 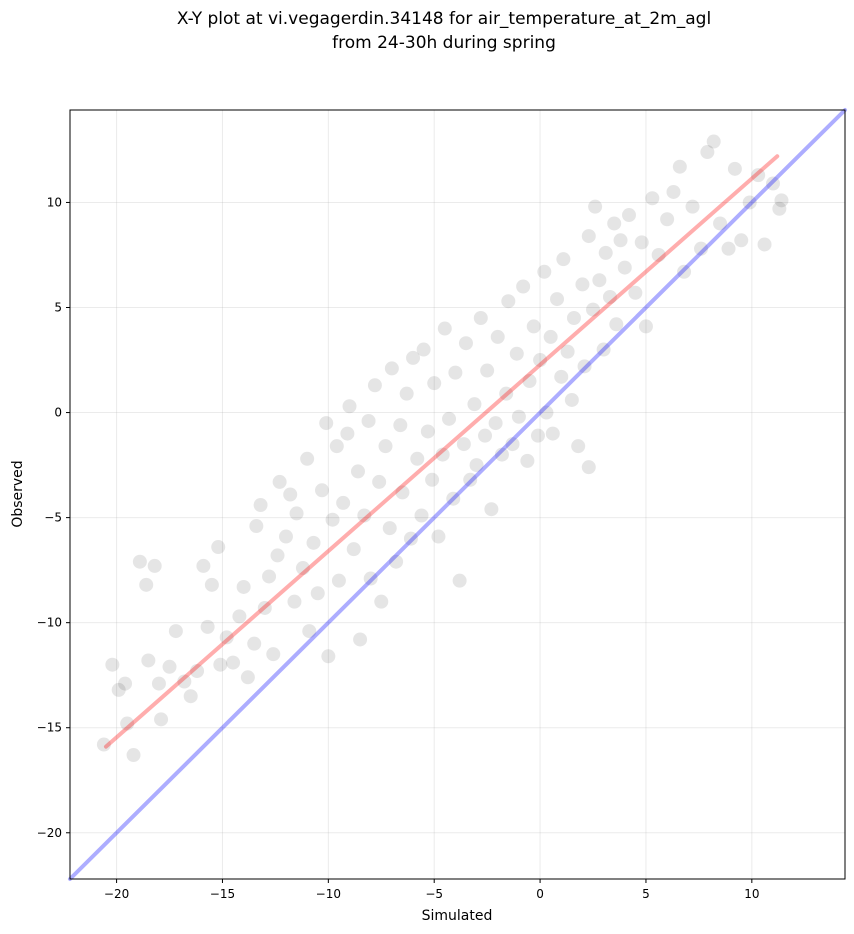 What do you see at coordinates (49, 833) in the screenshot?
I see `y-tick-label: −20` at bounding box center [49, 833].